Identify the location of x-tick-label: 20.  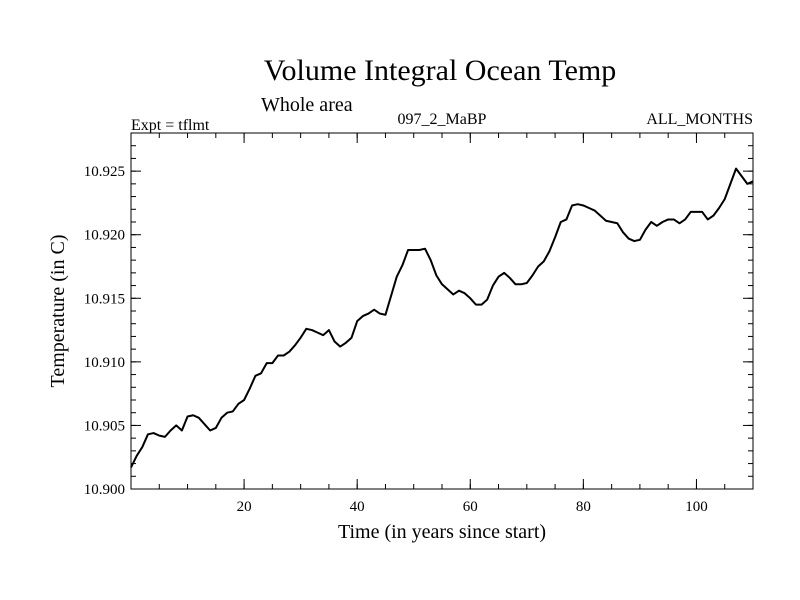
(244, 507).